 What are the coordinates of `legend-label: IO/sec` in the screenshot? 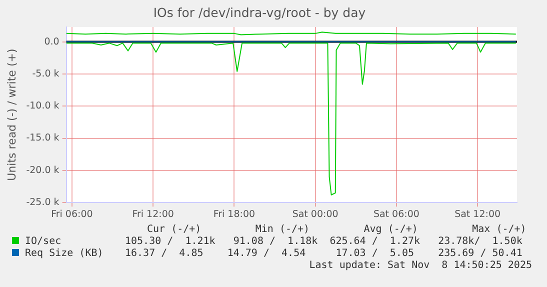 It's located at (43, 241).